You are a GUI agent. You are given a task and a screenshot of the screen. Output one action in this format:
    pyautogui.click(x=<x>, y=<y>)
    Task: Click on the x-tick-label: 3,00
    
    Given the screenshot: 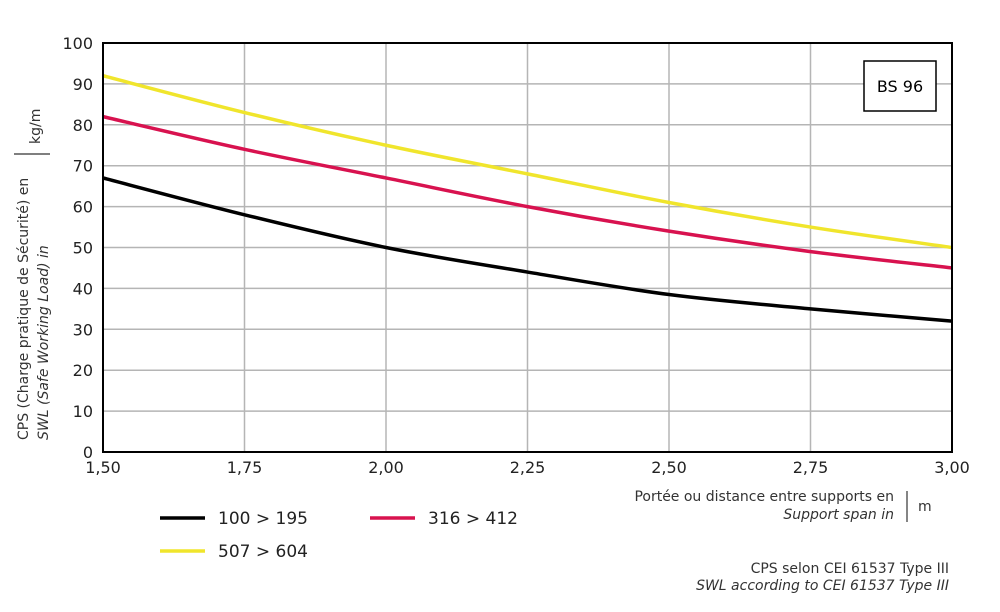 What is the action you would take?
    pyautogui.click(x=952, y=467)
    